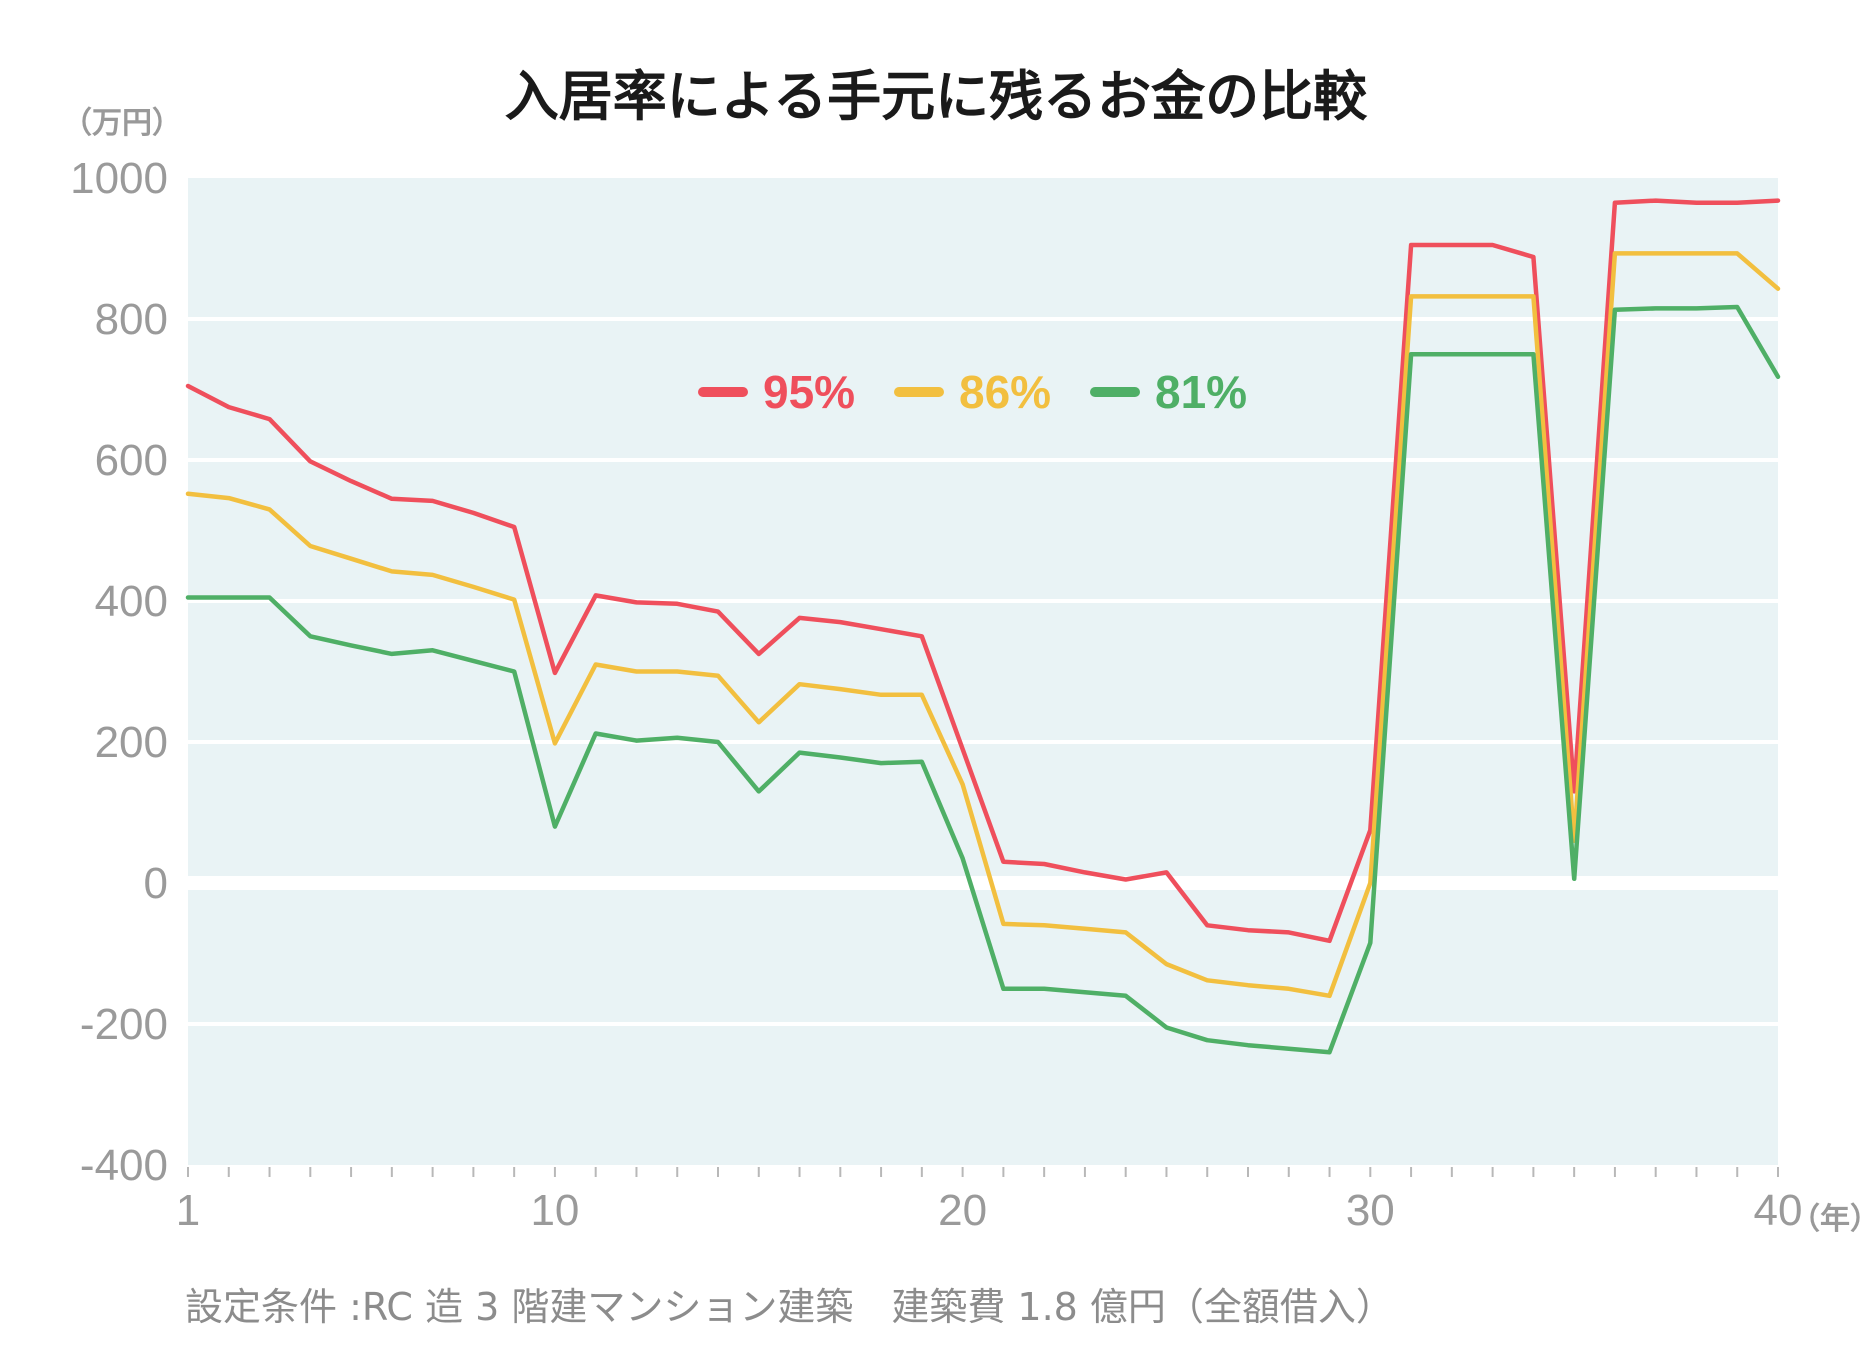 The width and height of the screenshot is (1872, 1350). What do you see at coordinates (1831, 1219) in the screenshot?
I see `x-axis-unit-label: （年）` at bounding box center [1831, 1219].